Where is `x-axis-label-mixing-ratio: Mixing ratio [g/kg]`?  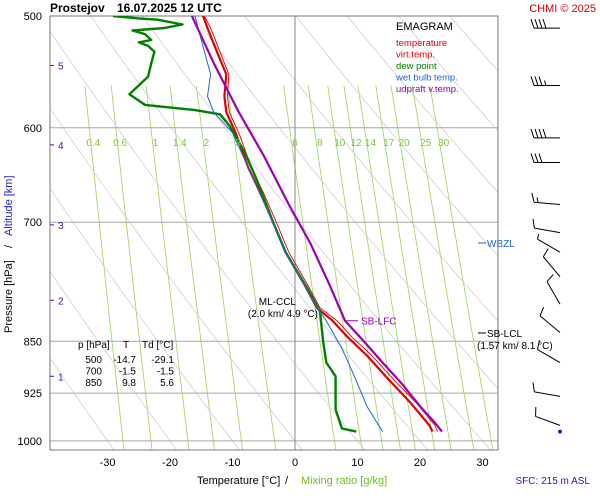
x-axis-label-mixing-ratio: Mixing ratio [g/kg] is located at coordinates (344, 481).